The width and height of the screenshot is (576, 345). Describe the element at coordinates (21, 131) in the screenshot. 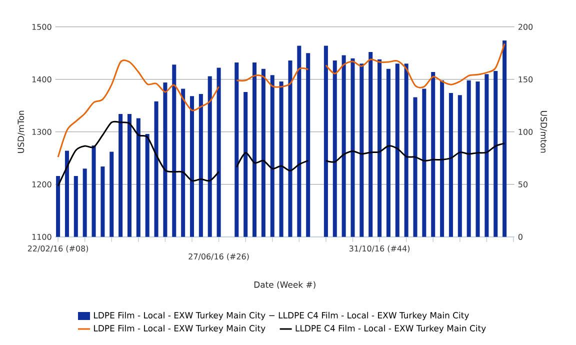

I see `y-axis-title: USD/mTon` at that location.